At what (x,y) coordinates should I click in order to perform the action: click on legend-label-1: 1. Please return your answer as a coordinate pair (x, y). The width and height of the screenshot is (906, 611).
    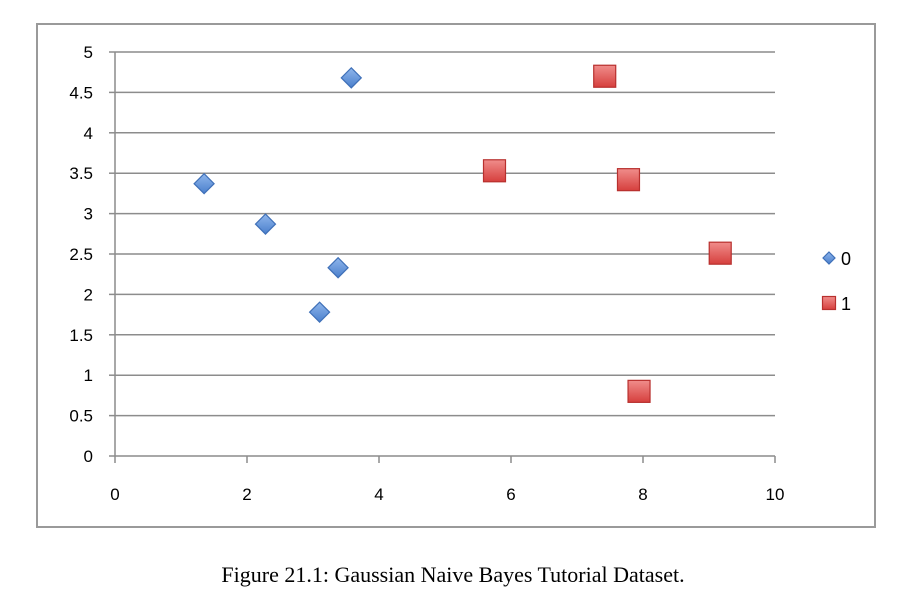
    Looking at the image, I should click on (846, 304).